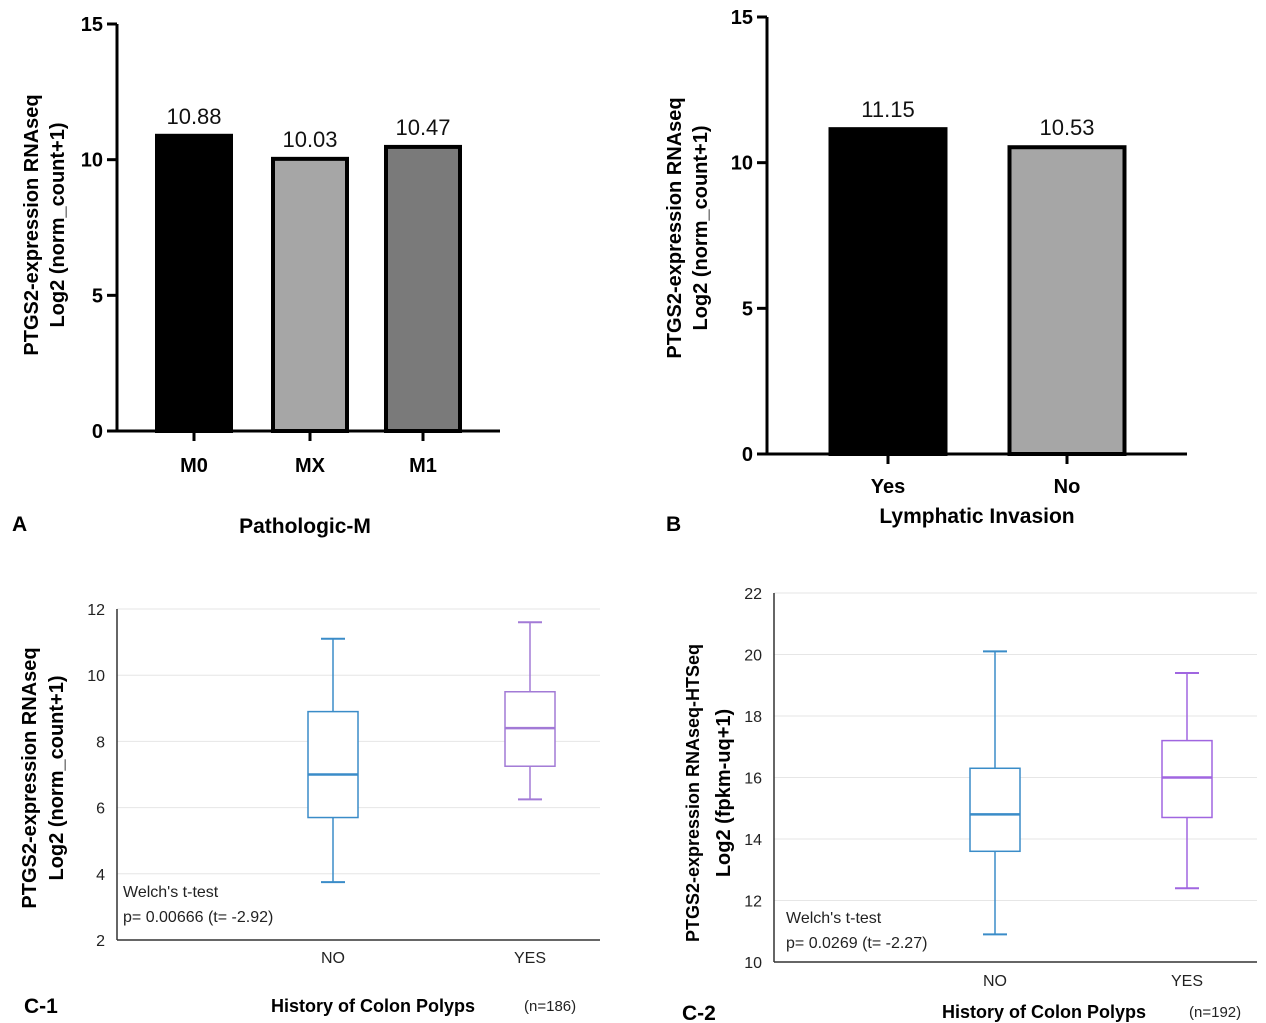 The image size is (1266, 1023). I want to click on y-tick-label: 20, so click(753, 656).